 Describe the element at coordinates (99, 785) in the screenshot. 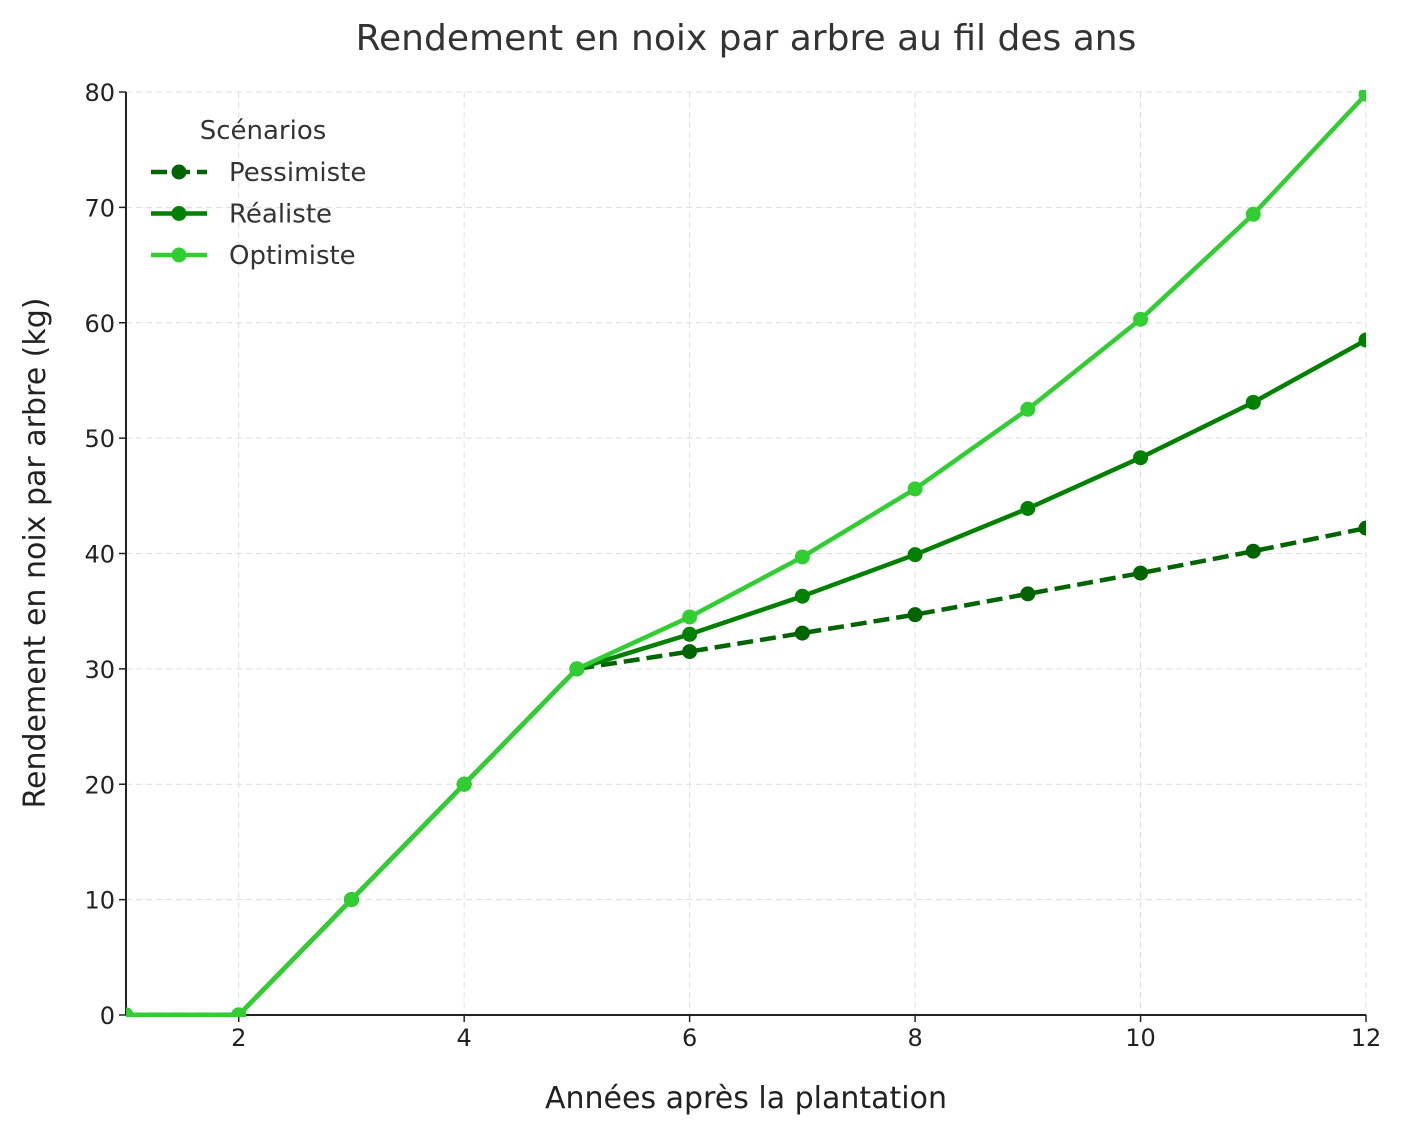

I see `y-tick-label: 20` at that location.